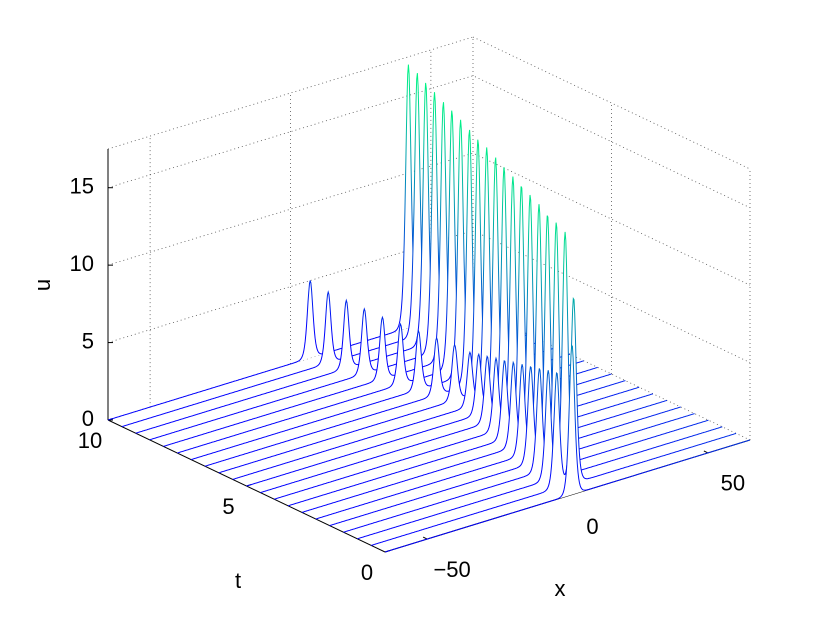  Describe the element at coordinates (88, 418) in the screenshot. I see `z-tick-label: 0` at that location.